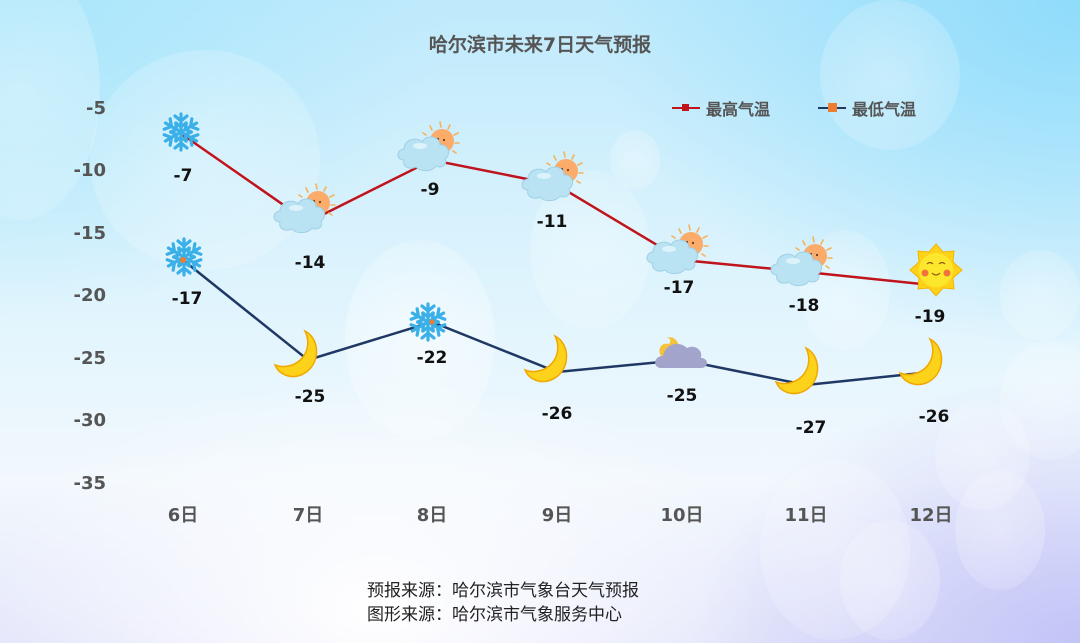 This screenshot has height=643, width=1080. Describe the element at coordinates (681, 352) in the screenshot. I see `cloudy-night-icon` at that location.